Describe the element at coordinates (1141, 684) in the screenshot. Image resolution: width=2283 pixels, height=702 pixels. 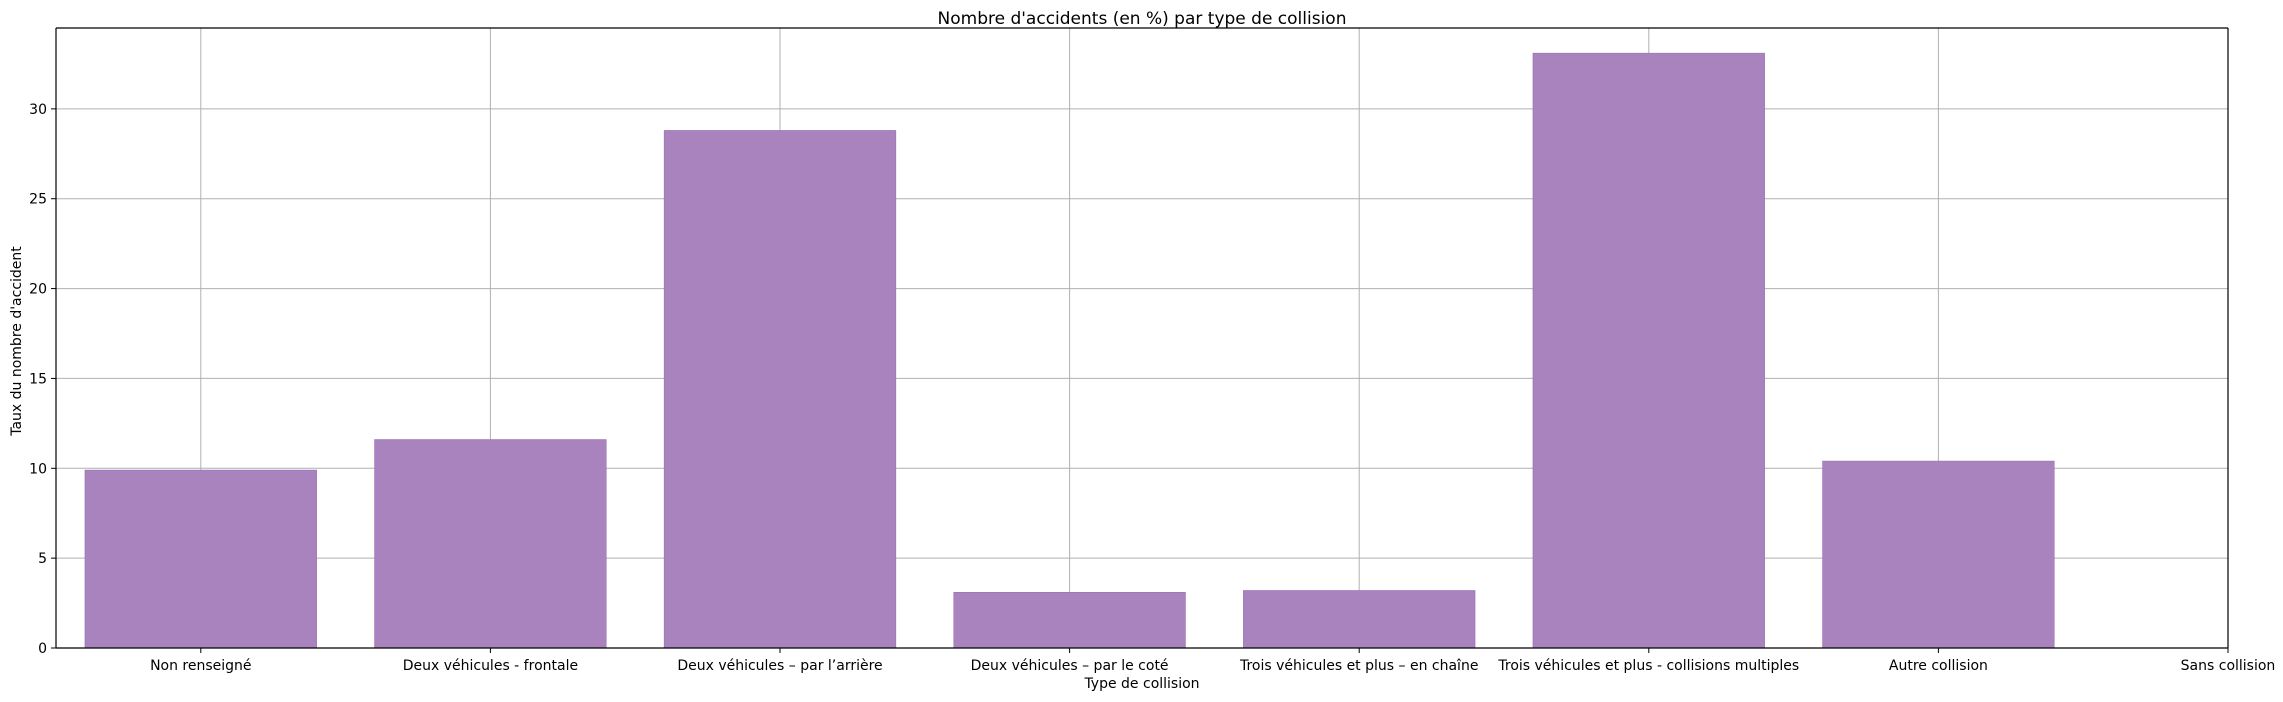
I see `x-axis-title: Type de collision` at that location.